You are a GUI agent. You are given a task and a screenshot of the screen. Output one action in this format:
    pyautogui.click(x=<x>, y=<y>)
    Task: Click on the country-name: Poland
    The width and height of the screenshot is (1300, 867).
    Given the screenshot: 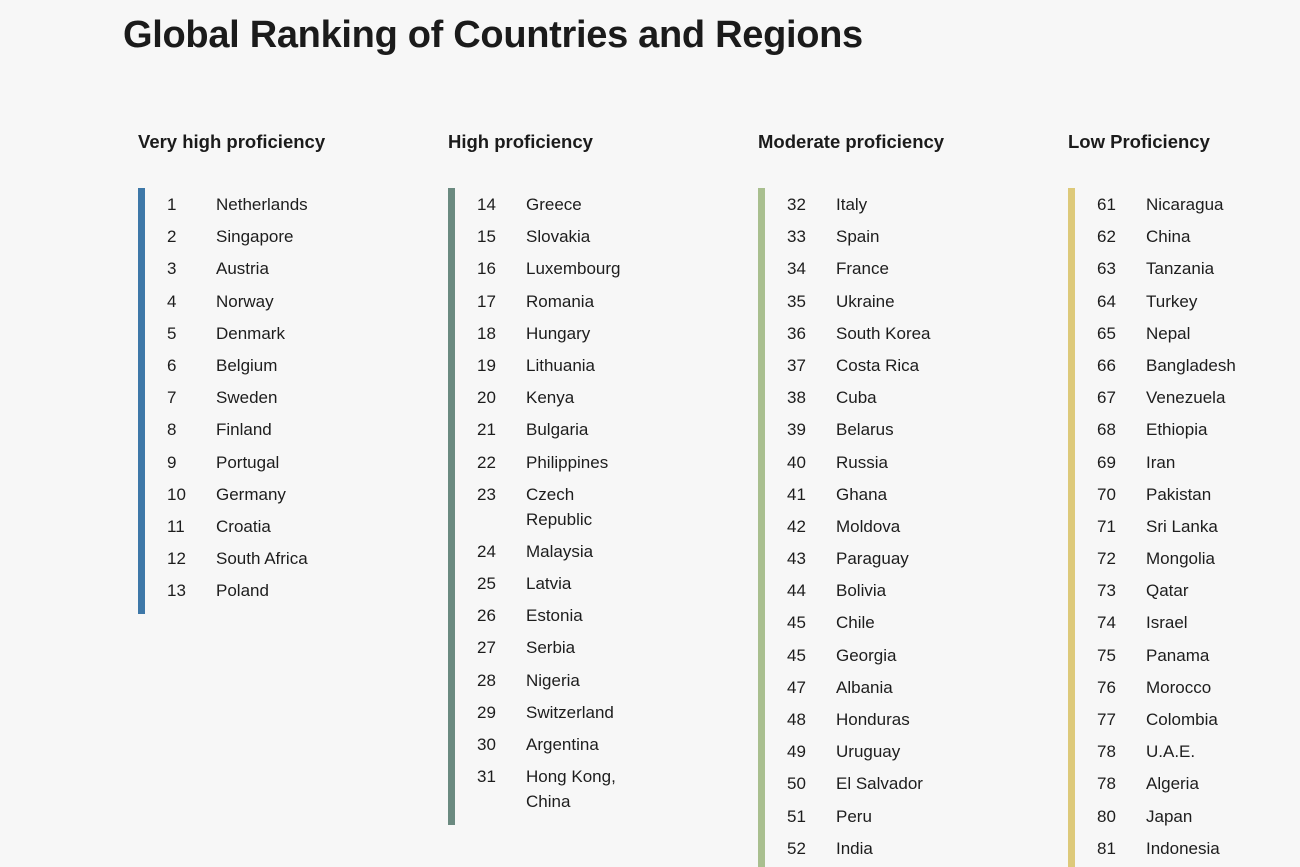 What is the action you would take?
    pyautogui.click(x=242, y=591)
    